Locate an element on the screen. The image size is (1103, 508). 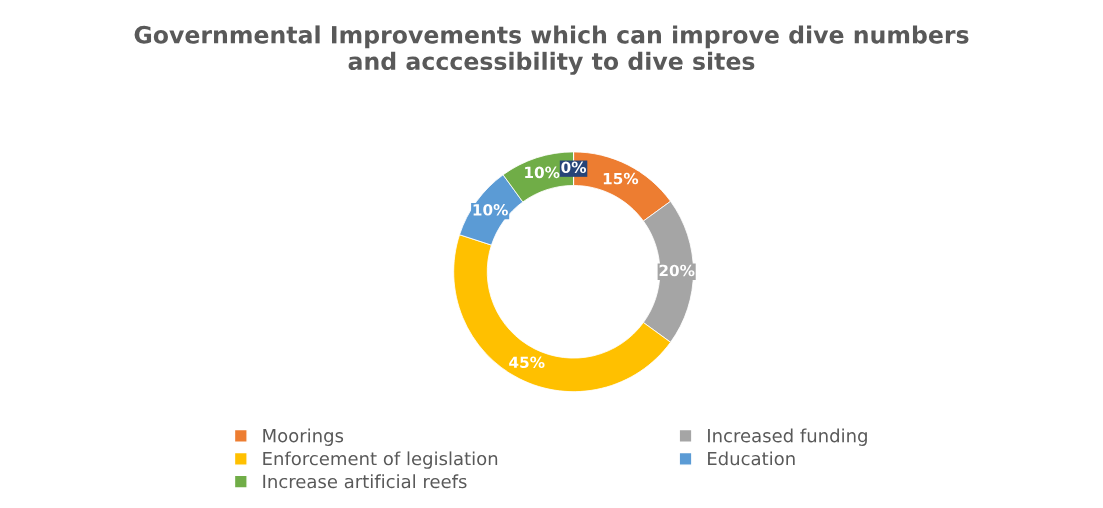
data-label: 20% is located at coordinates (677, 270).